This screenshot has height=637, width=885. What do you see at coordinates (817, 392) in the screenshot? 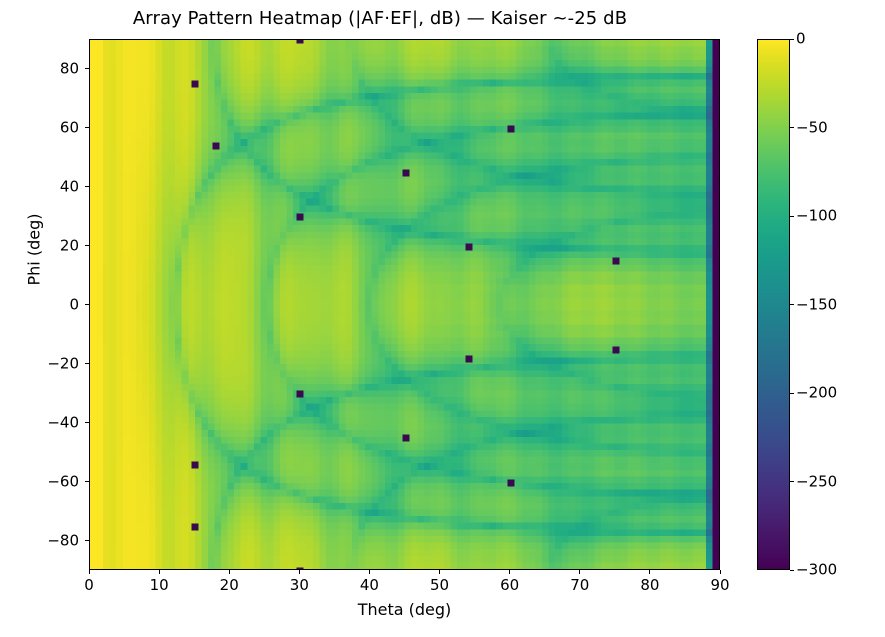
I see `colorbar-tick-label: −200` at bounding box center [817, 392].